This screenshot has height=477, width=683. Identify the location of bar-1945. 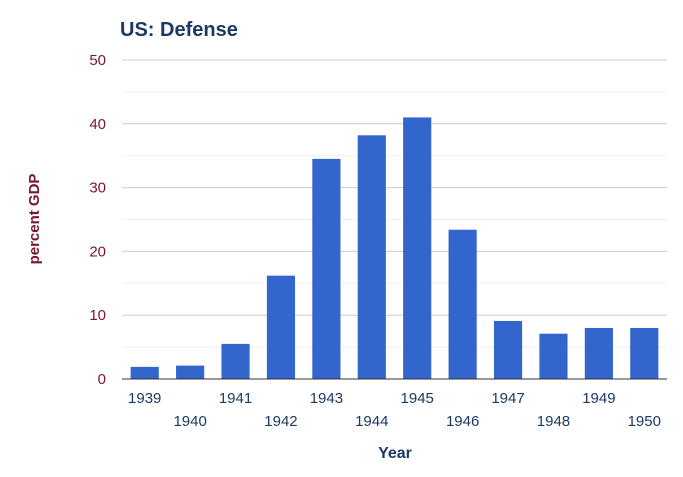
(417, 248).